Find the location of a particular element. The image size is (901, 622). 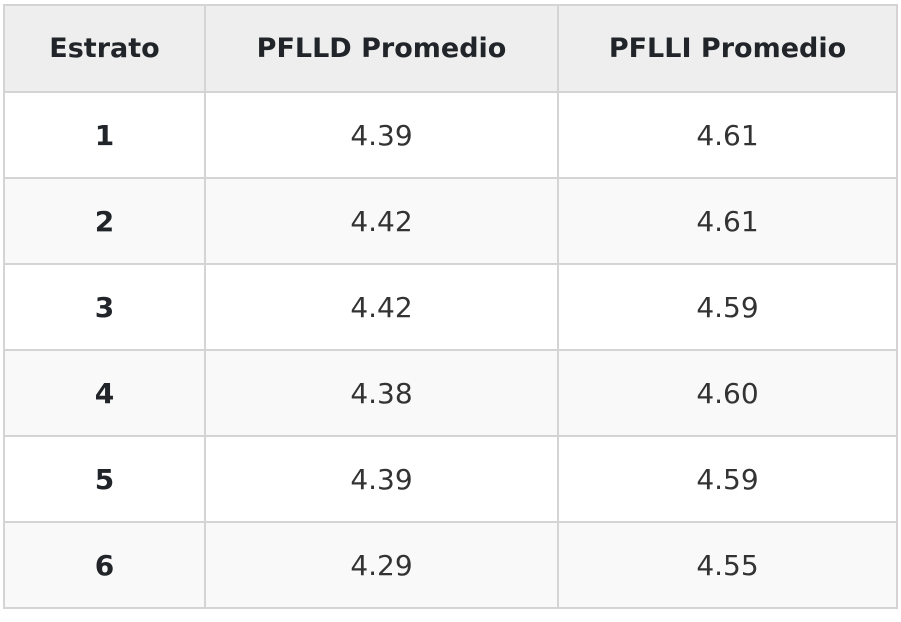

column-header-pflld-promedio: PFLLD Promedio is located at coordinates (381, 48).